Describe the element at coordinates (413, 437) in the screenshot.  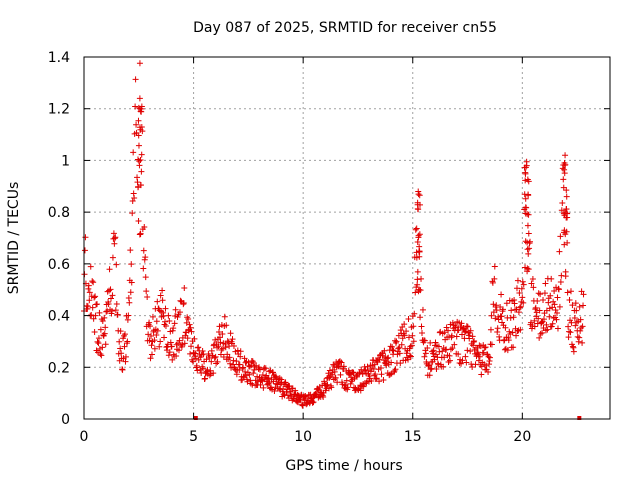
I see `x-tick-label: 15` at that location.